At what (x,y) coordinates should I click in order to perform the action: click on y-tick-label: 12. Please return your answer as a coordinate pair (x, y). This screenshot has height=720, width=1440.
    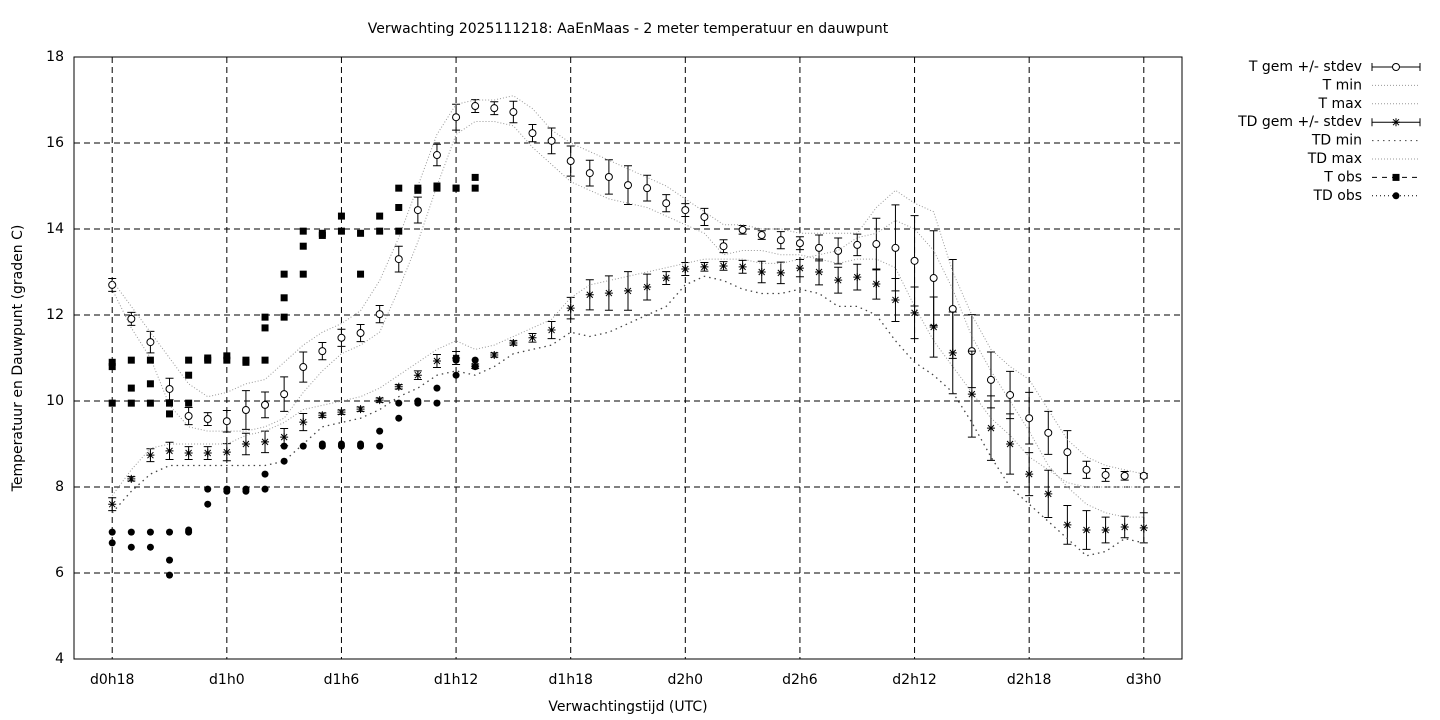
    Looking at the image, I should click on (55, 315).